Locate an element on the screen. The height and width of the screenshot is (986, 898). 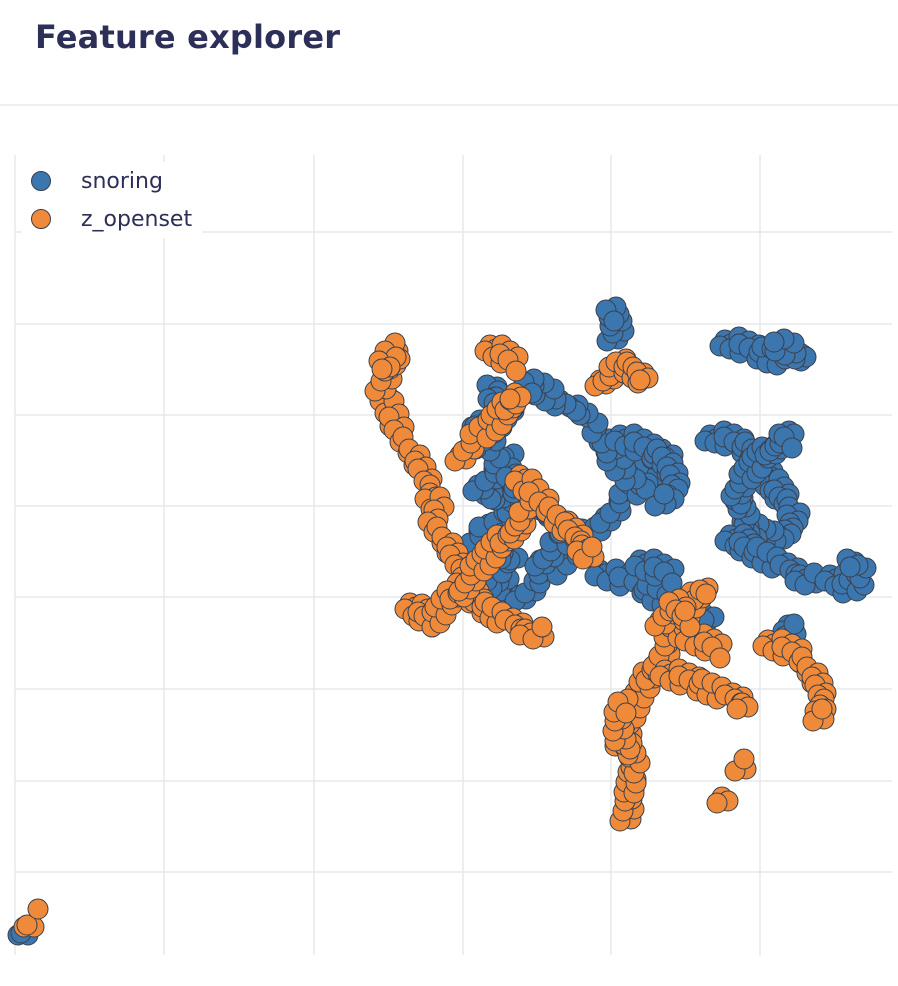
legend-item-z_openset: z_openset is located at coordinates (112, 219).